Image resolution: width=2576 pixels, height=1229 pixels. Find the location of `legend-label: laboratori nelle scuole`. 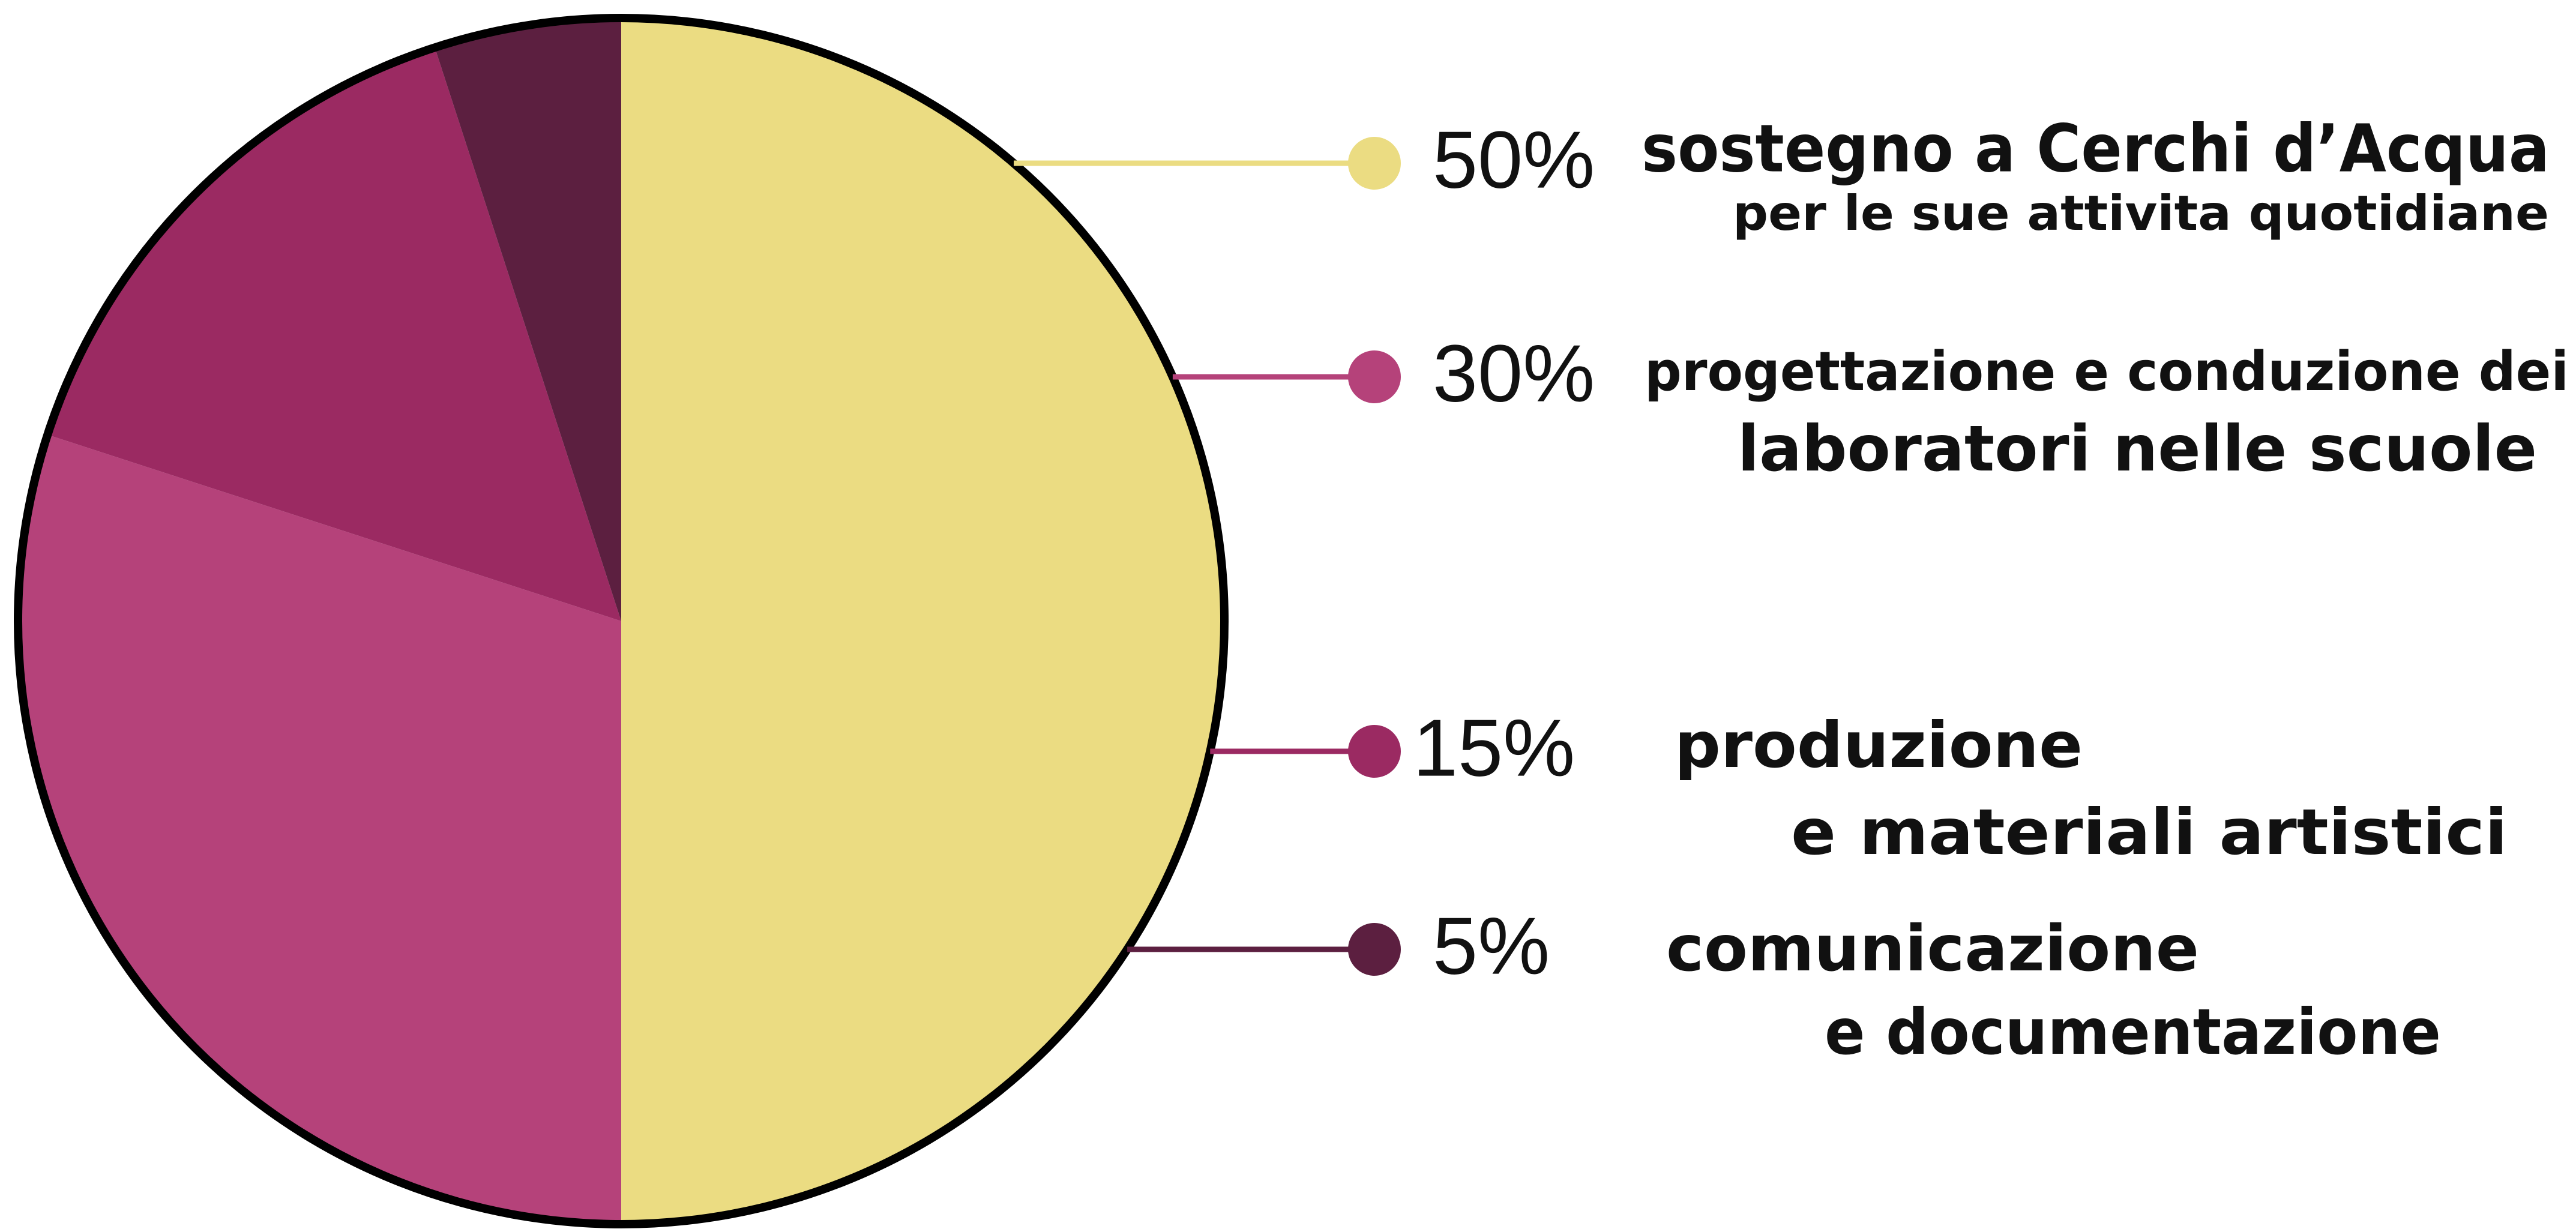

legend-label: laboratori nelle scuole is located at coordinates (2137, 448).